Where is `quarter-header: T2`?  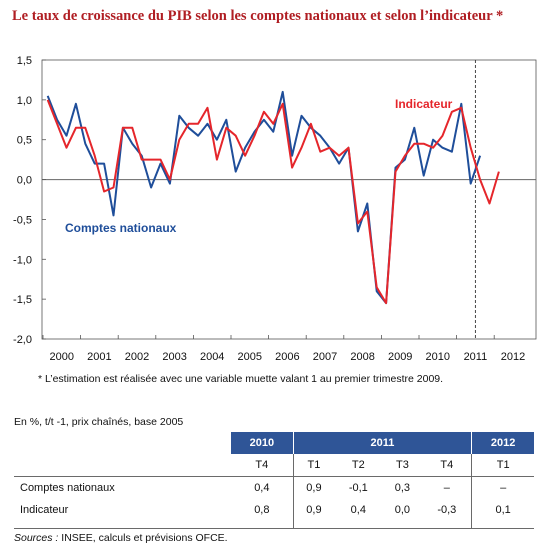 quarter-header: T2 is located at coordinates (358, 465).